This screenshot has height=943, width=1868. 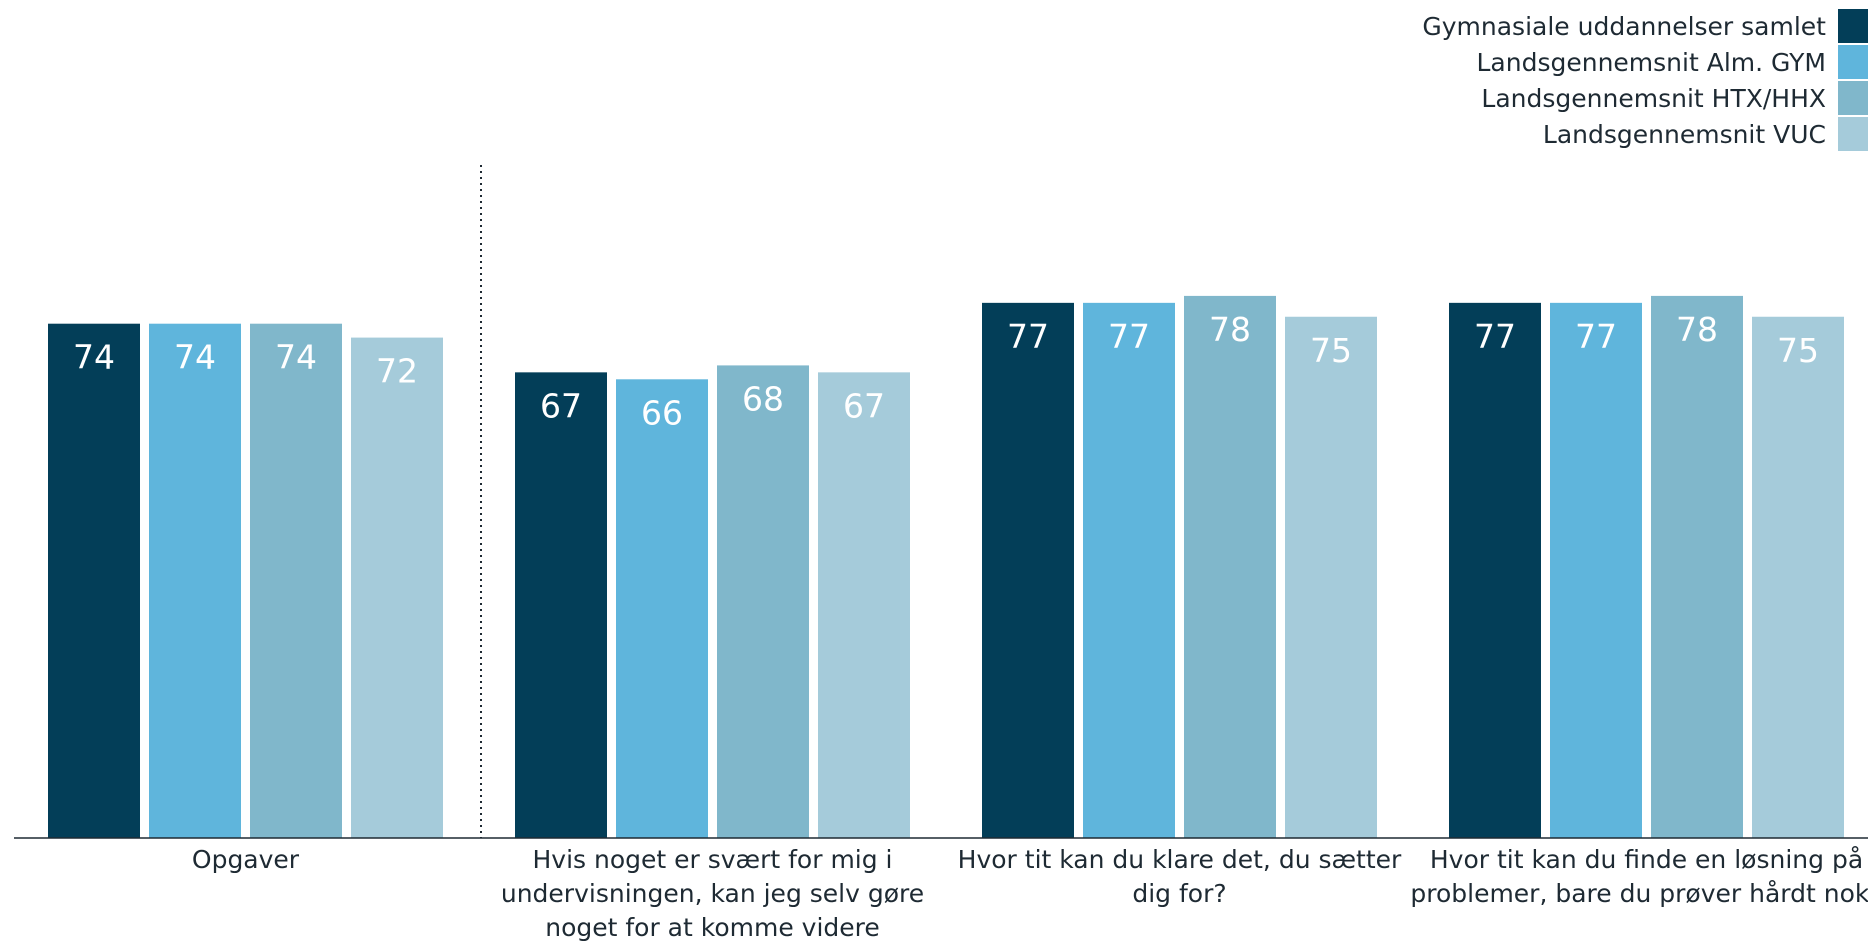 What do you see at coordinates (662, 412) in the screenshot?
I see `bar-value-label: 66` at bounding box center [662, 412].